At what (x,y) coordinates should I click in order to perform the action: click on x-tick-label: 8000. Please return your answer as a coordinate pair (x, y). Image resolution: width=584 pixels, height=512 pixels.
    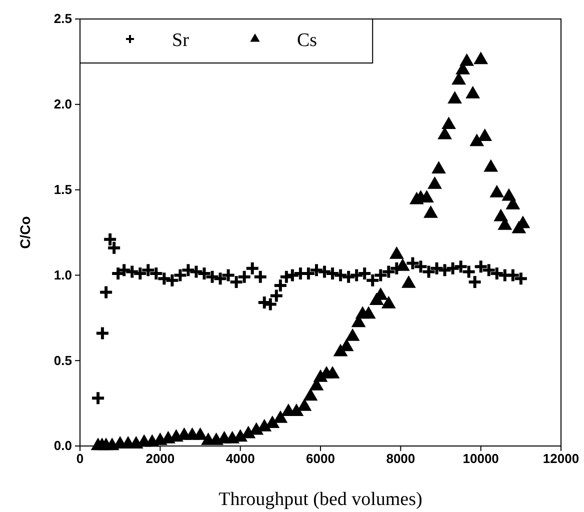
    Looking at the image, I should click on (401, 458).